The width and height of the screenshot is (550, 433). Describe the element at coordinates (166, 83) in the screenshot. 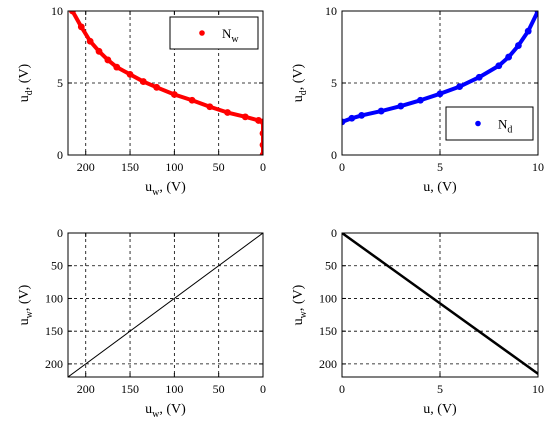

I see `series-n-w` at that location.